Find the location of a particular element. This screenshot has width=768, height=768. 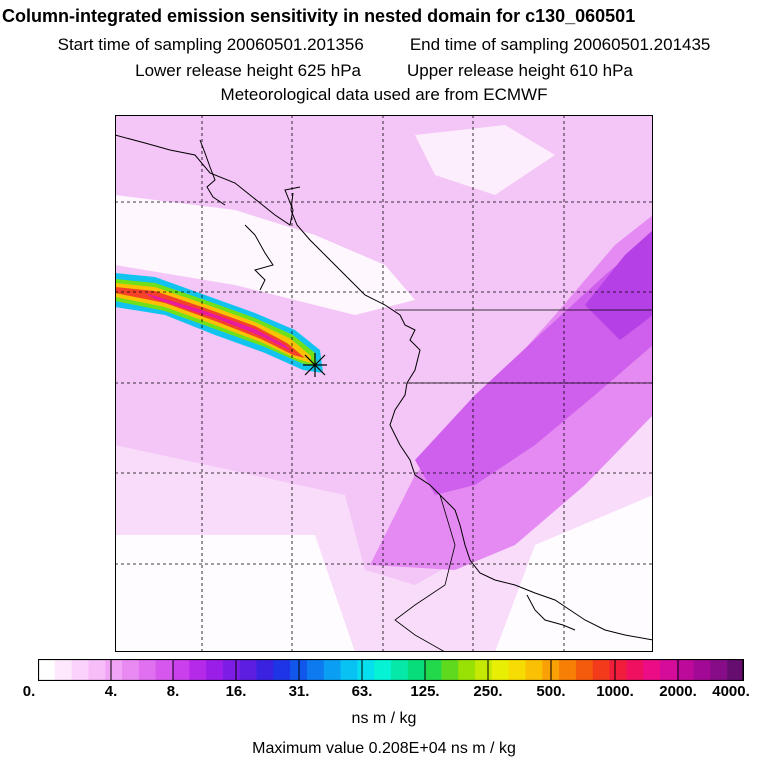

colorbar-tick-label: 31. is located at coordinates (299, 691).